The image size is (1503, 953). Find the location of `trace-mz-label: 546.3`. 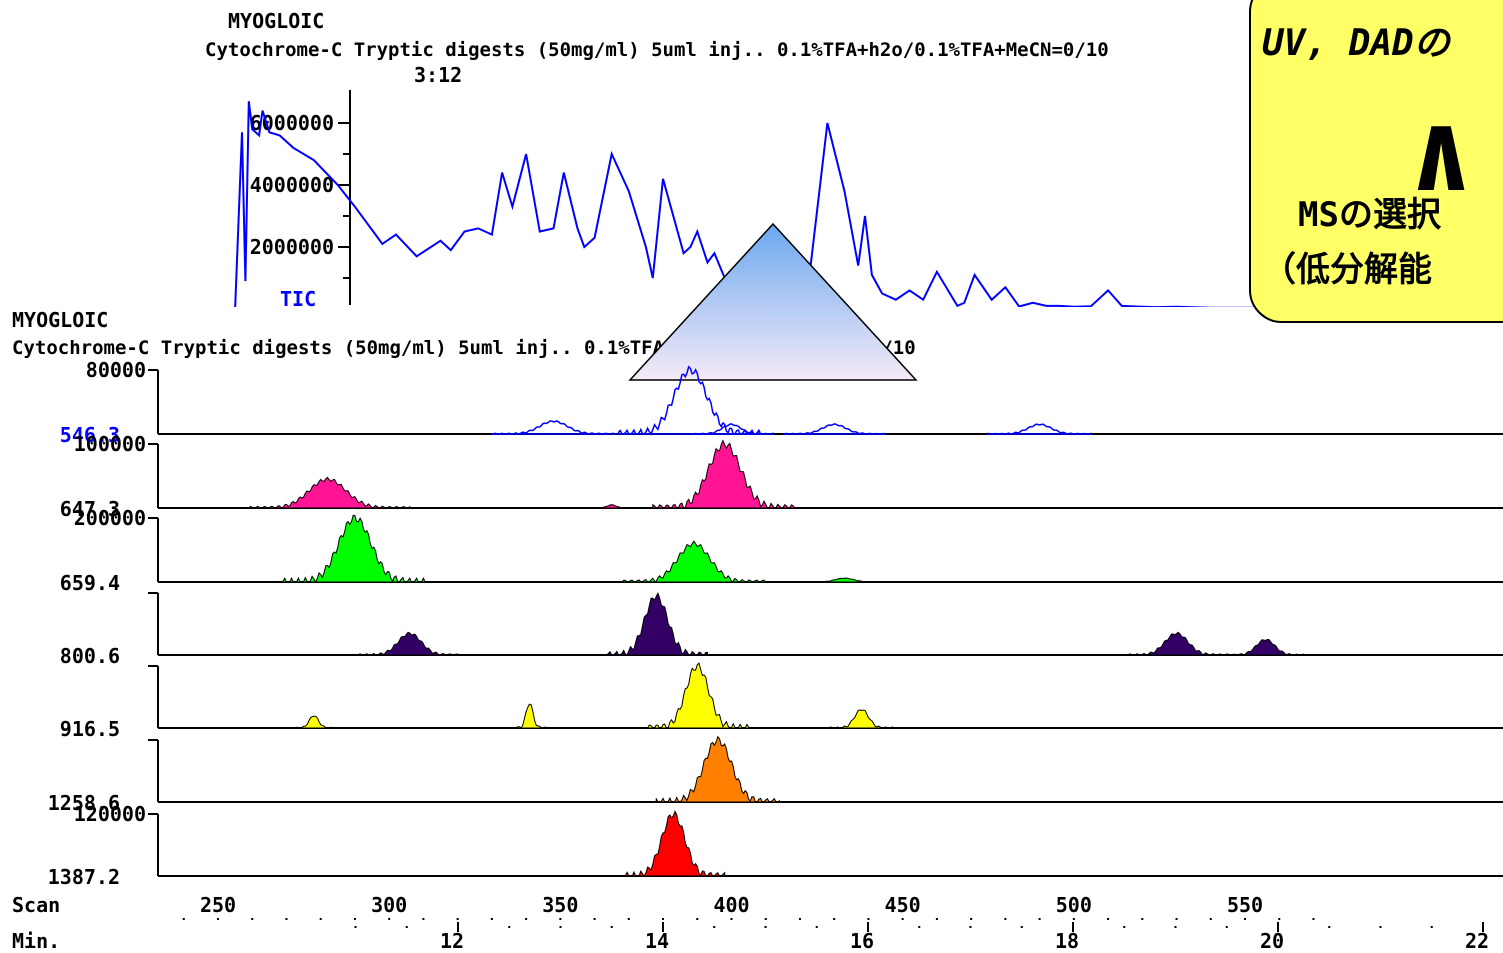

trace-mz-label: 546.3 is located at coordinates (90, 435).